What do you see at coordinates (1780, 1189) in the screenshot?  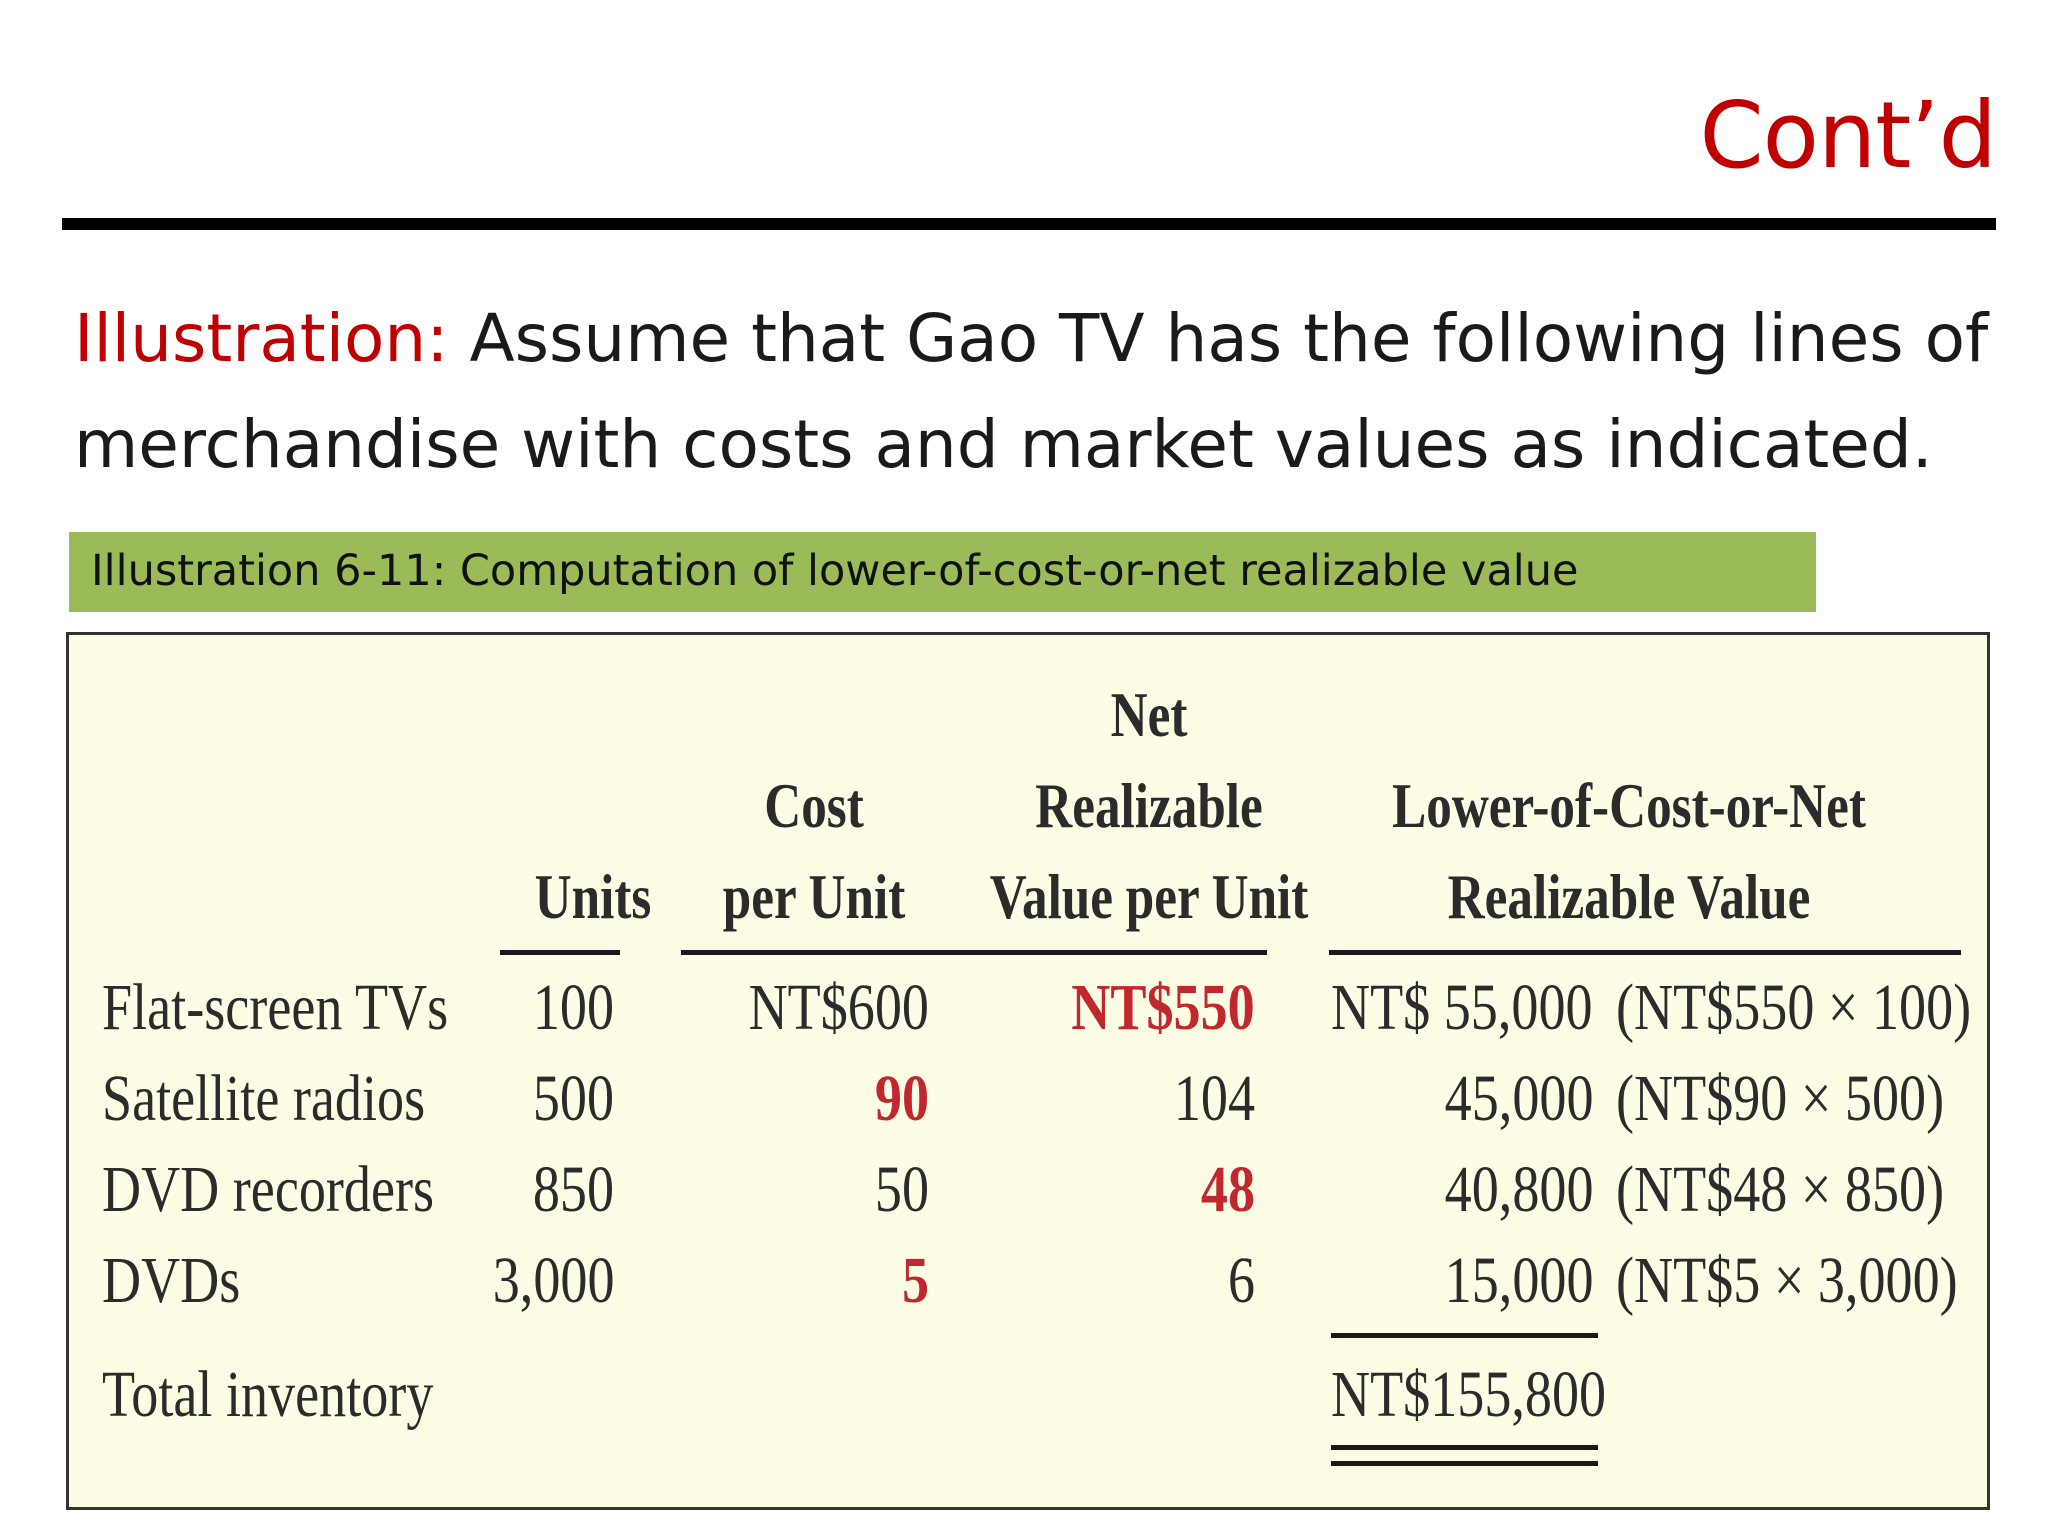 I see `row-calculation: (NT$48 × 850)` at bounding box center [1780, 1189].